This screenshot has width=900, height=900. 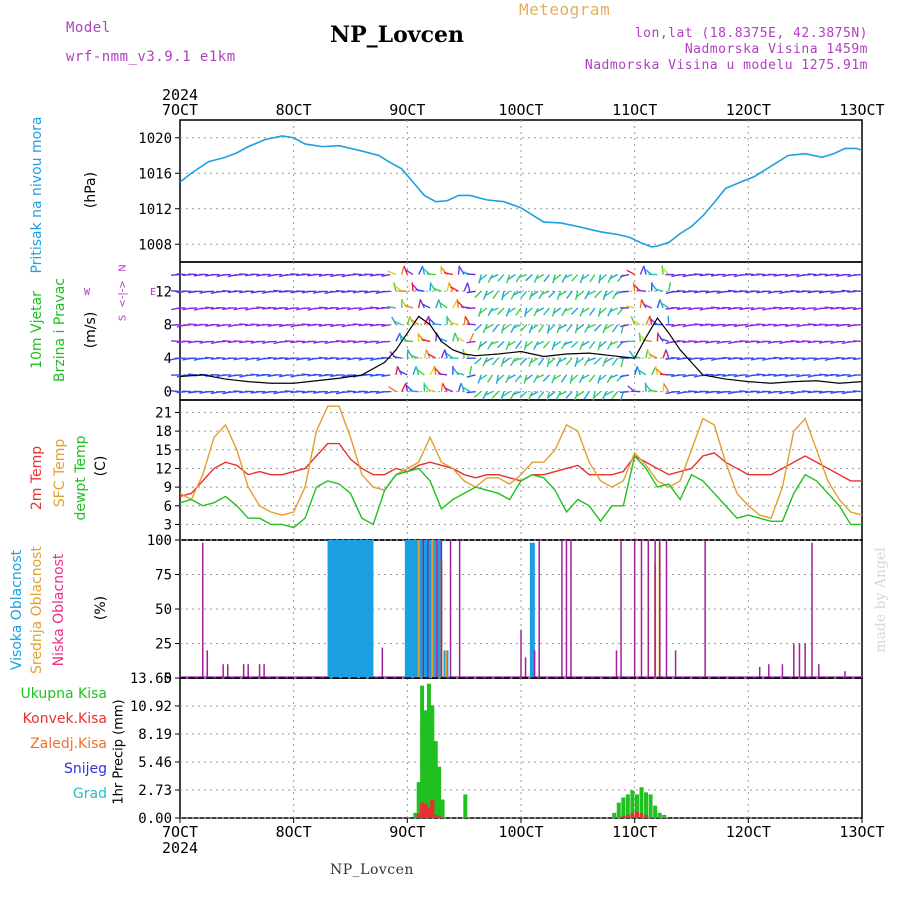 I want to click on model-label: Model, so click(x=88, y=28).